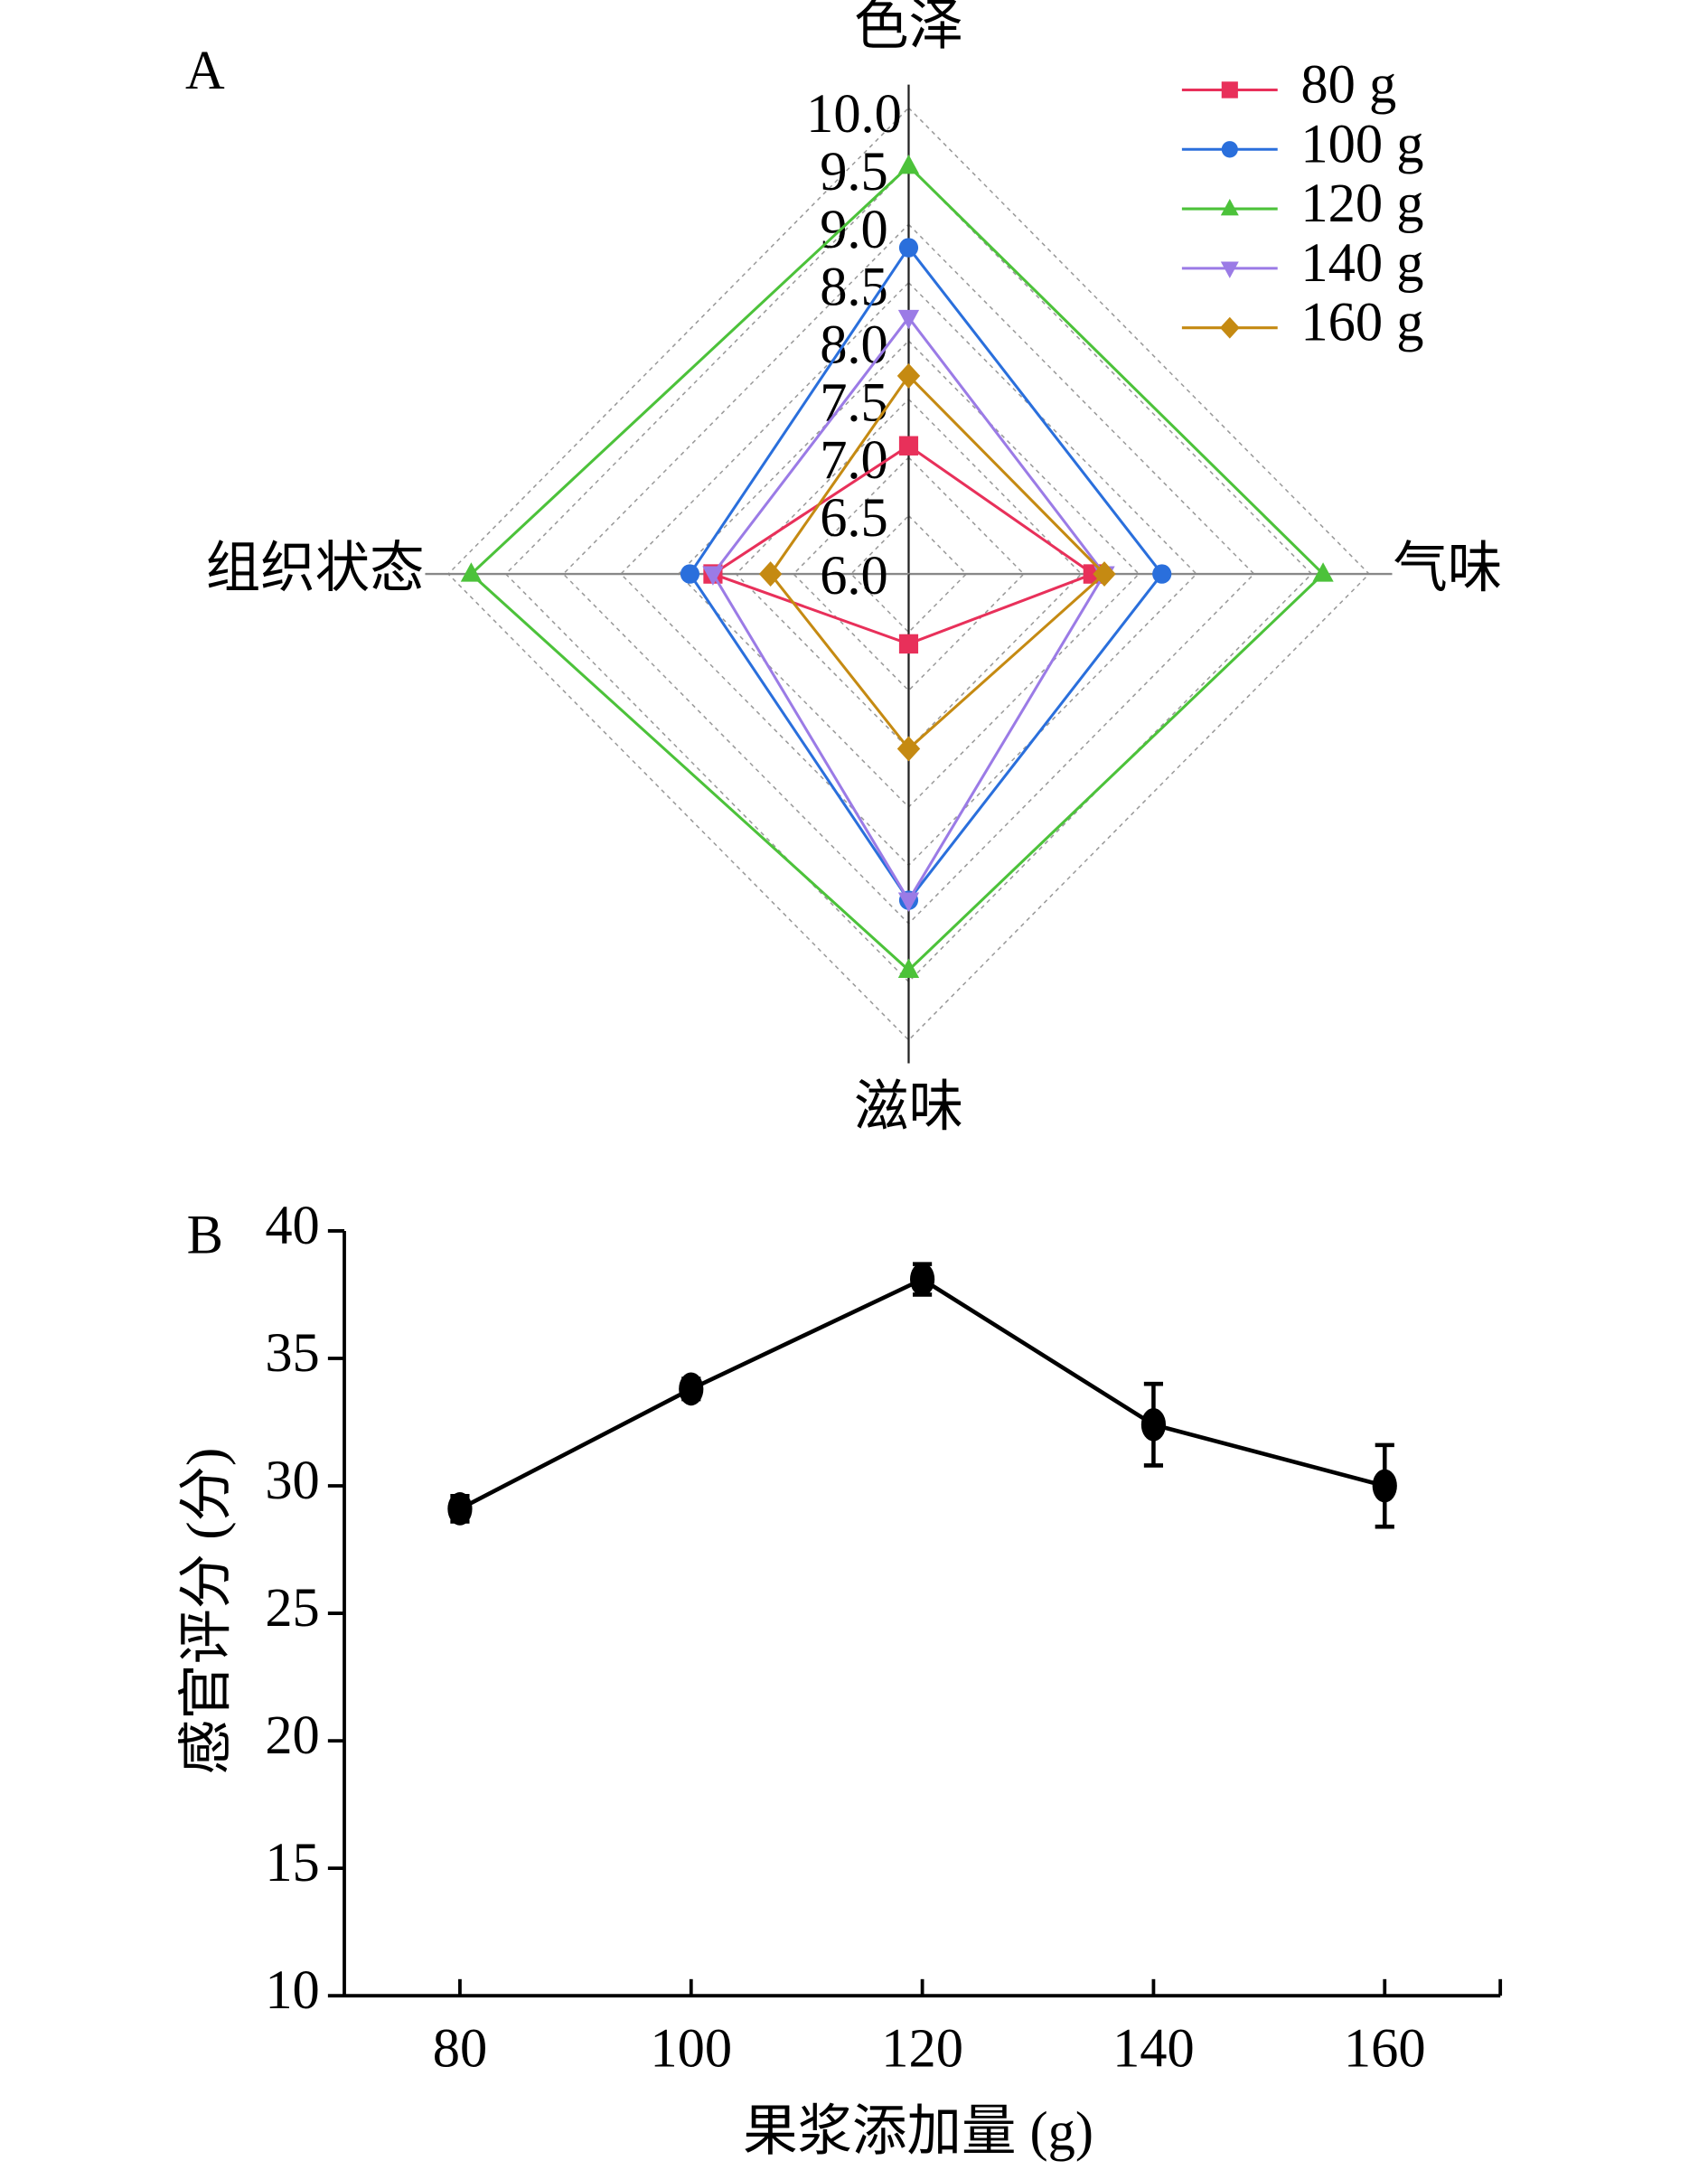  I want to click on r-tick-label: 7.5, so click(854, 402).